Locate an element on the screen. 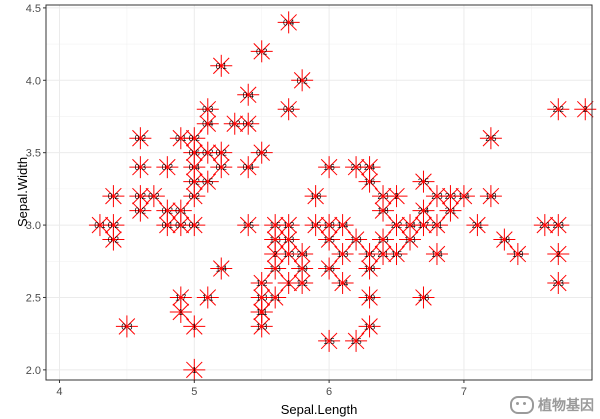  data-point: 0.4 is located at coordinates (248, 167).